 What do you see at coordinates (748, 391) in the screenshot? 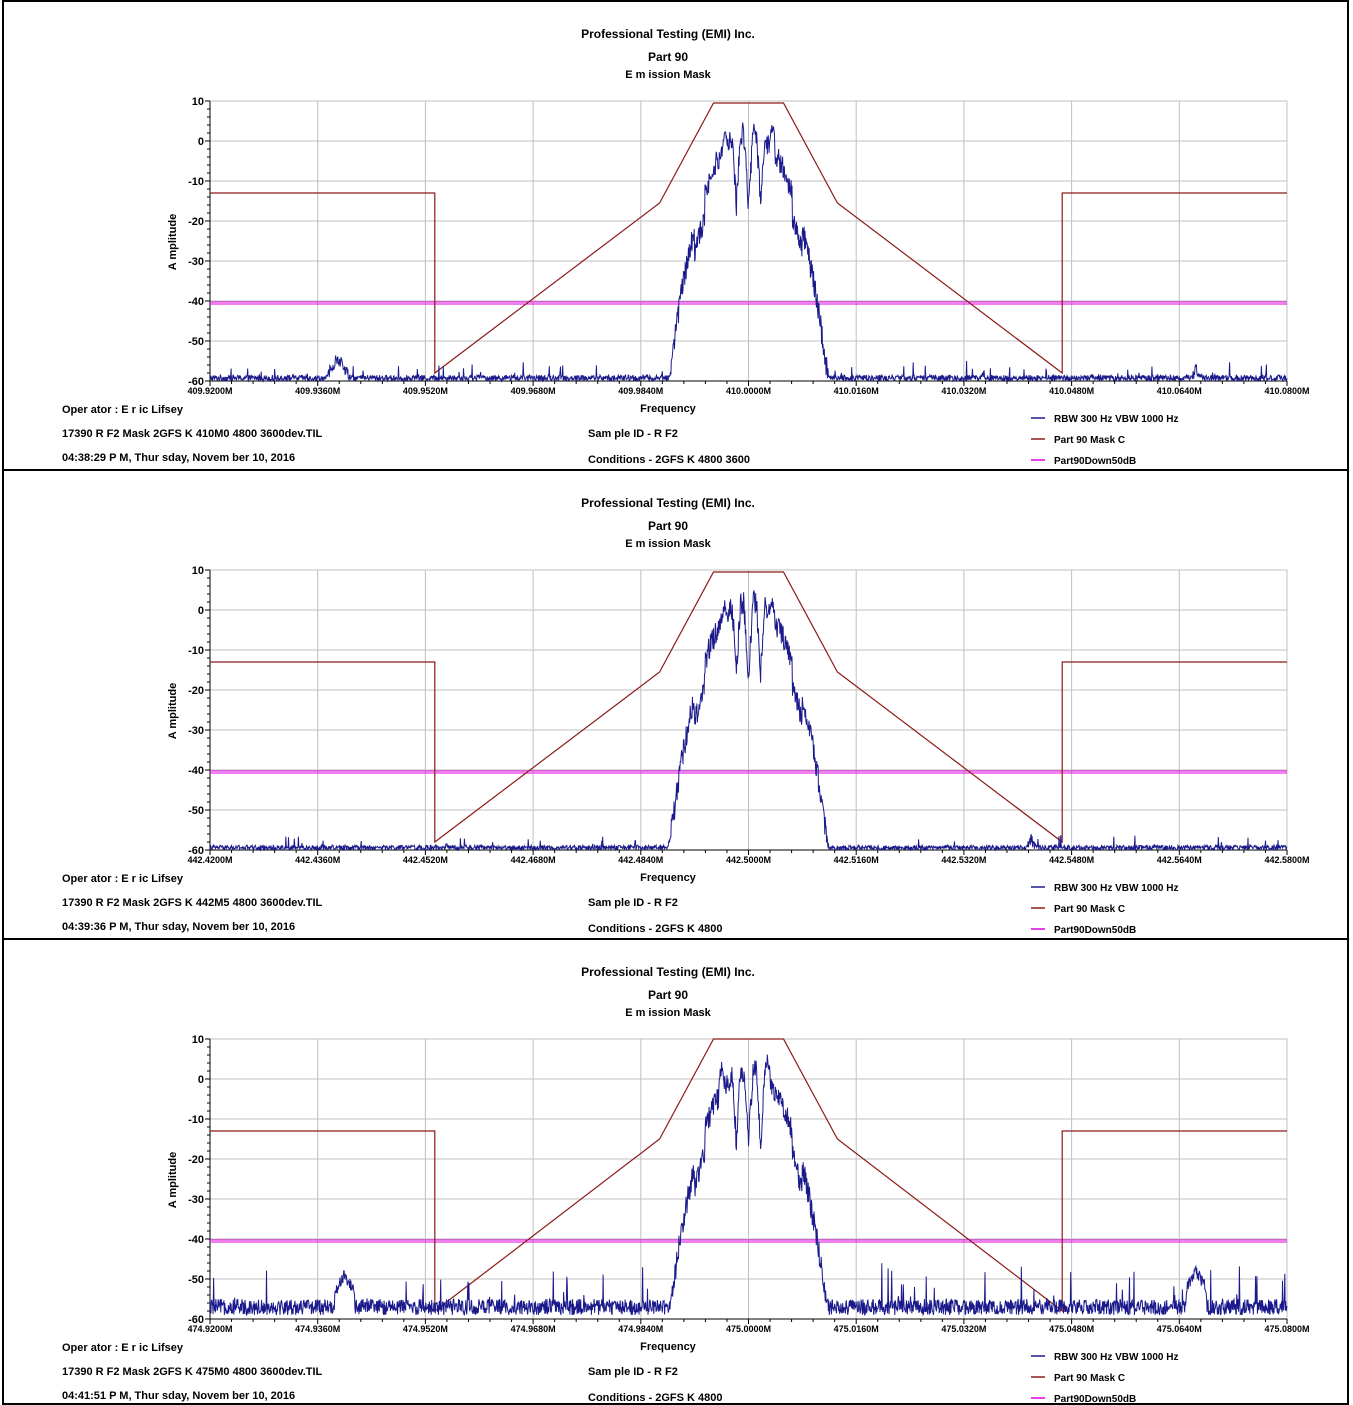
I see `x-tick-label: 410.0000M` at bounding box center [748, 391].